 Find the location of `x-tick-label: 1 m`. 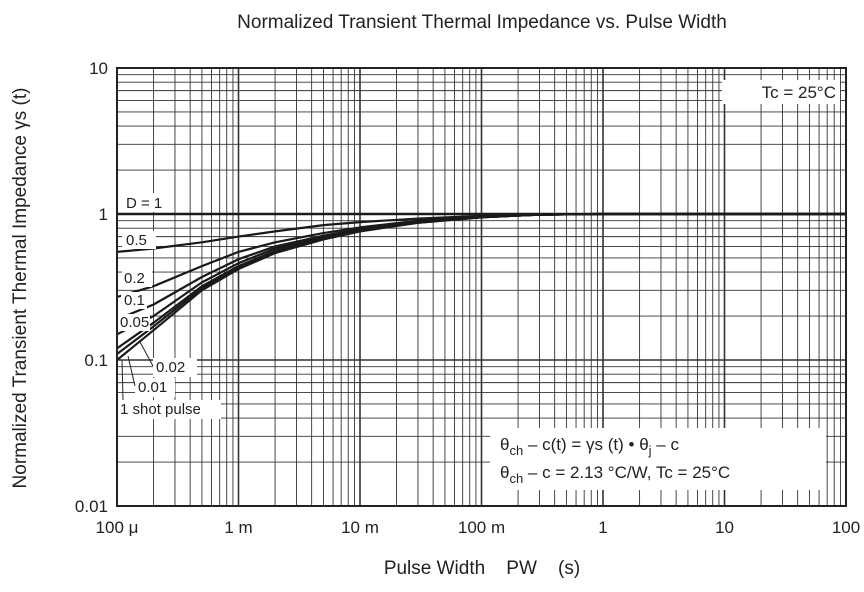

x-tick-label: 1 m is located at coordinates (238, 527).